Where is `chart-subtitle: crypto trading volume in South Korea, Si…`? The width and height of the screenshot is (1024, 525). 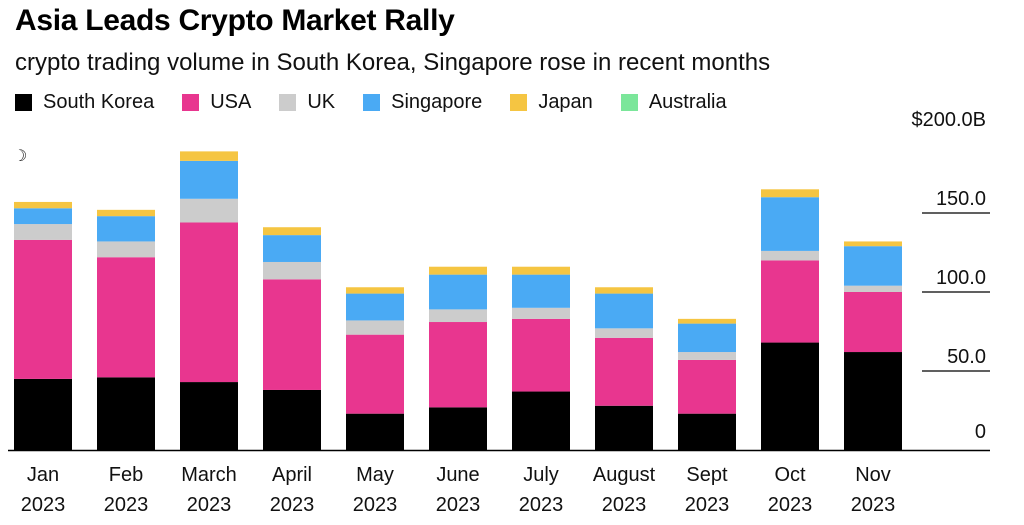 chart-subtitle: crypto trading volume in South Korea, Si… is located at coordinates (393, 62).